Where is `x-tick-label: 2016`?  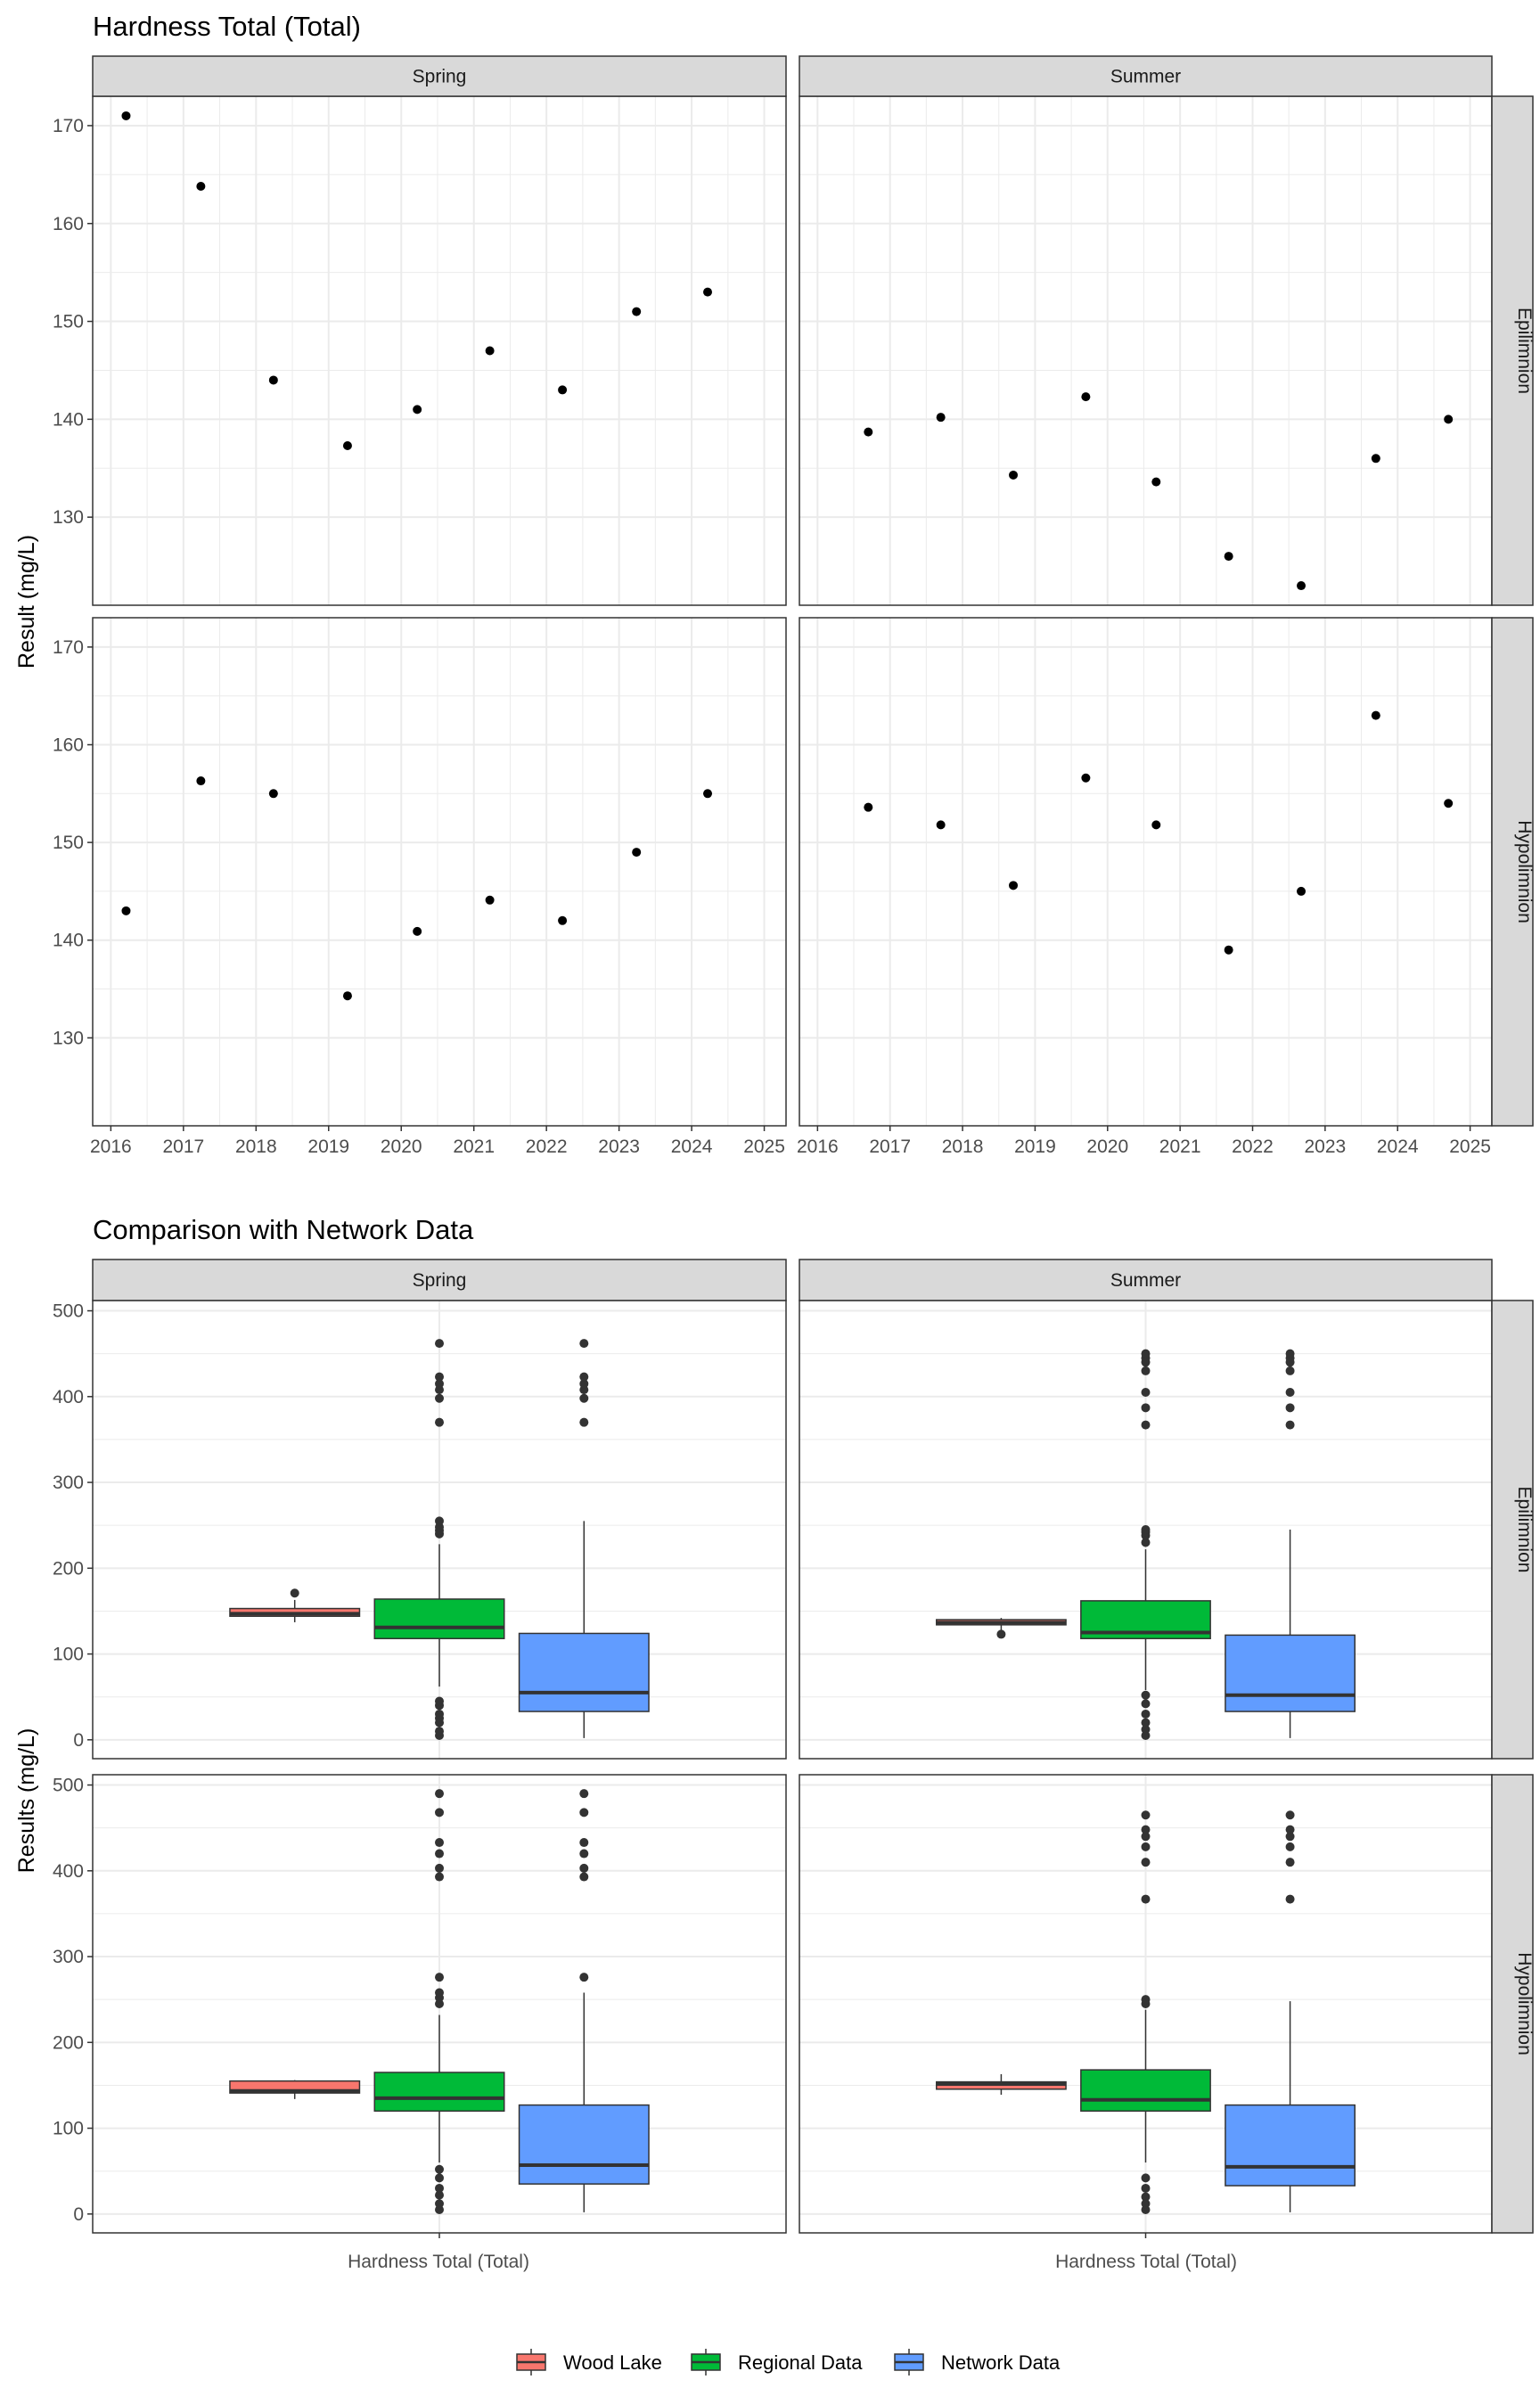 x-tick-label: 2016 is located at coordinates (818, 1146).